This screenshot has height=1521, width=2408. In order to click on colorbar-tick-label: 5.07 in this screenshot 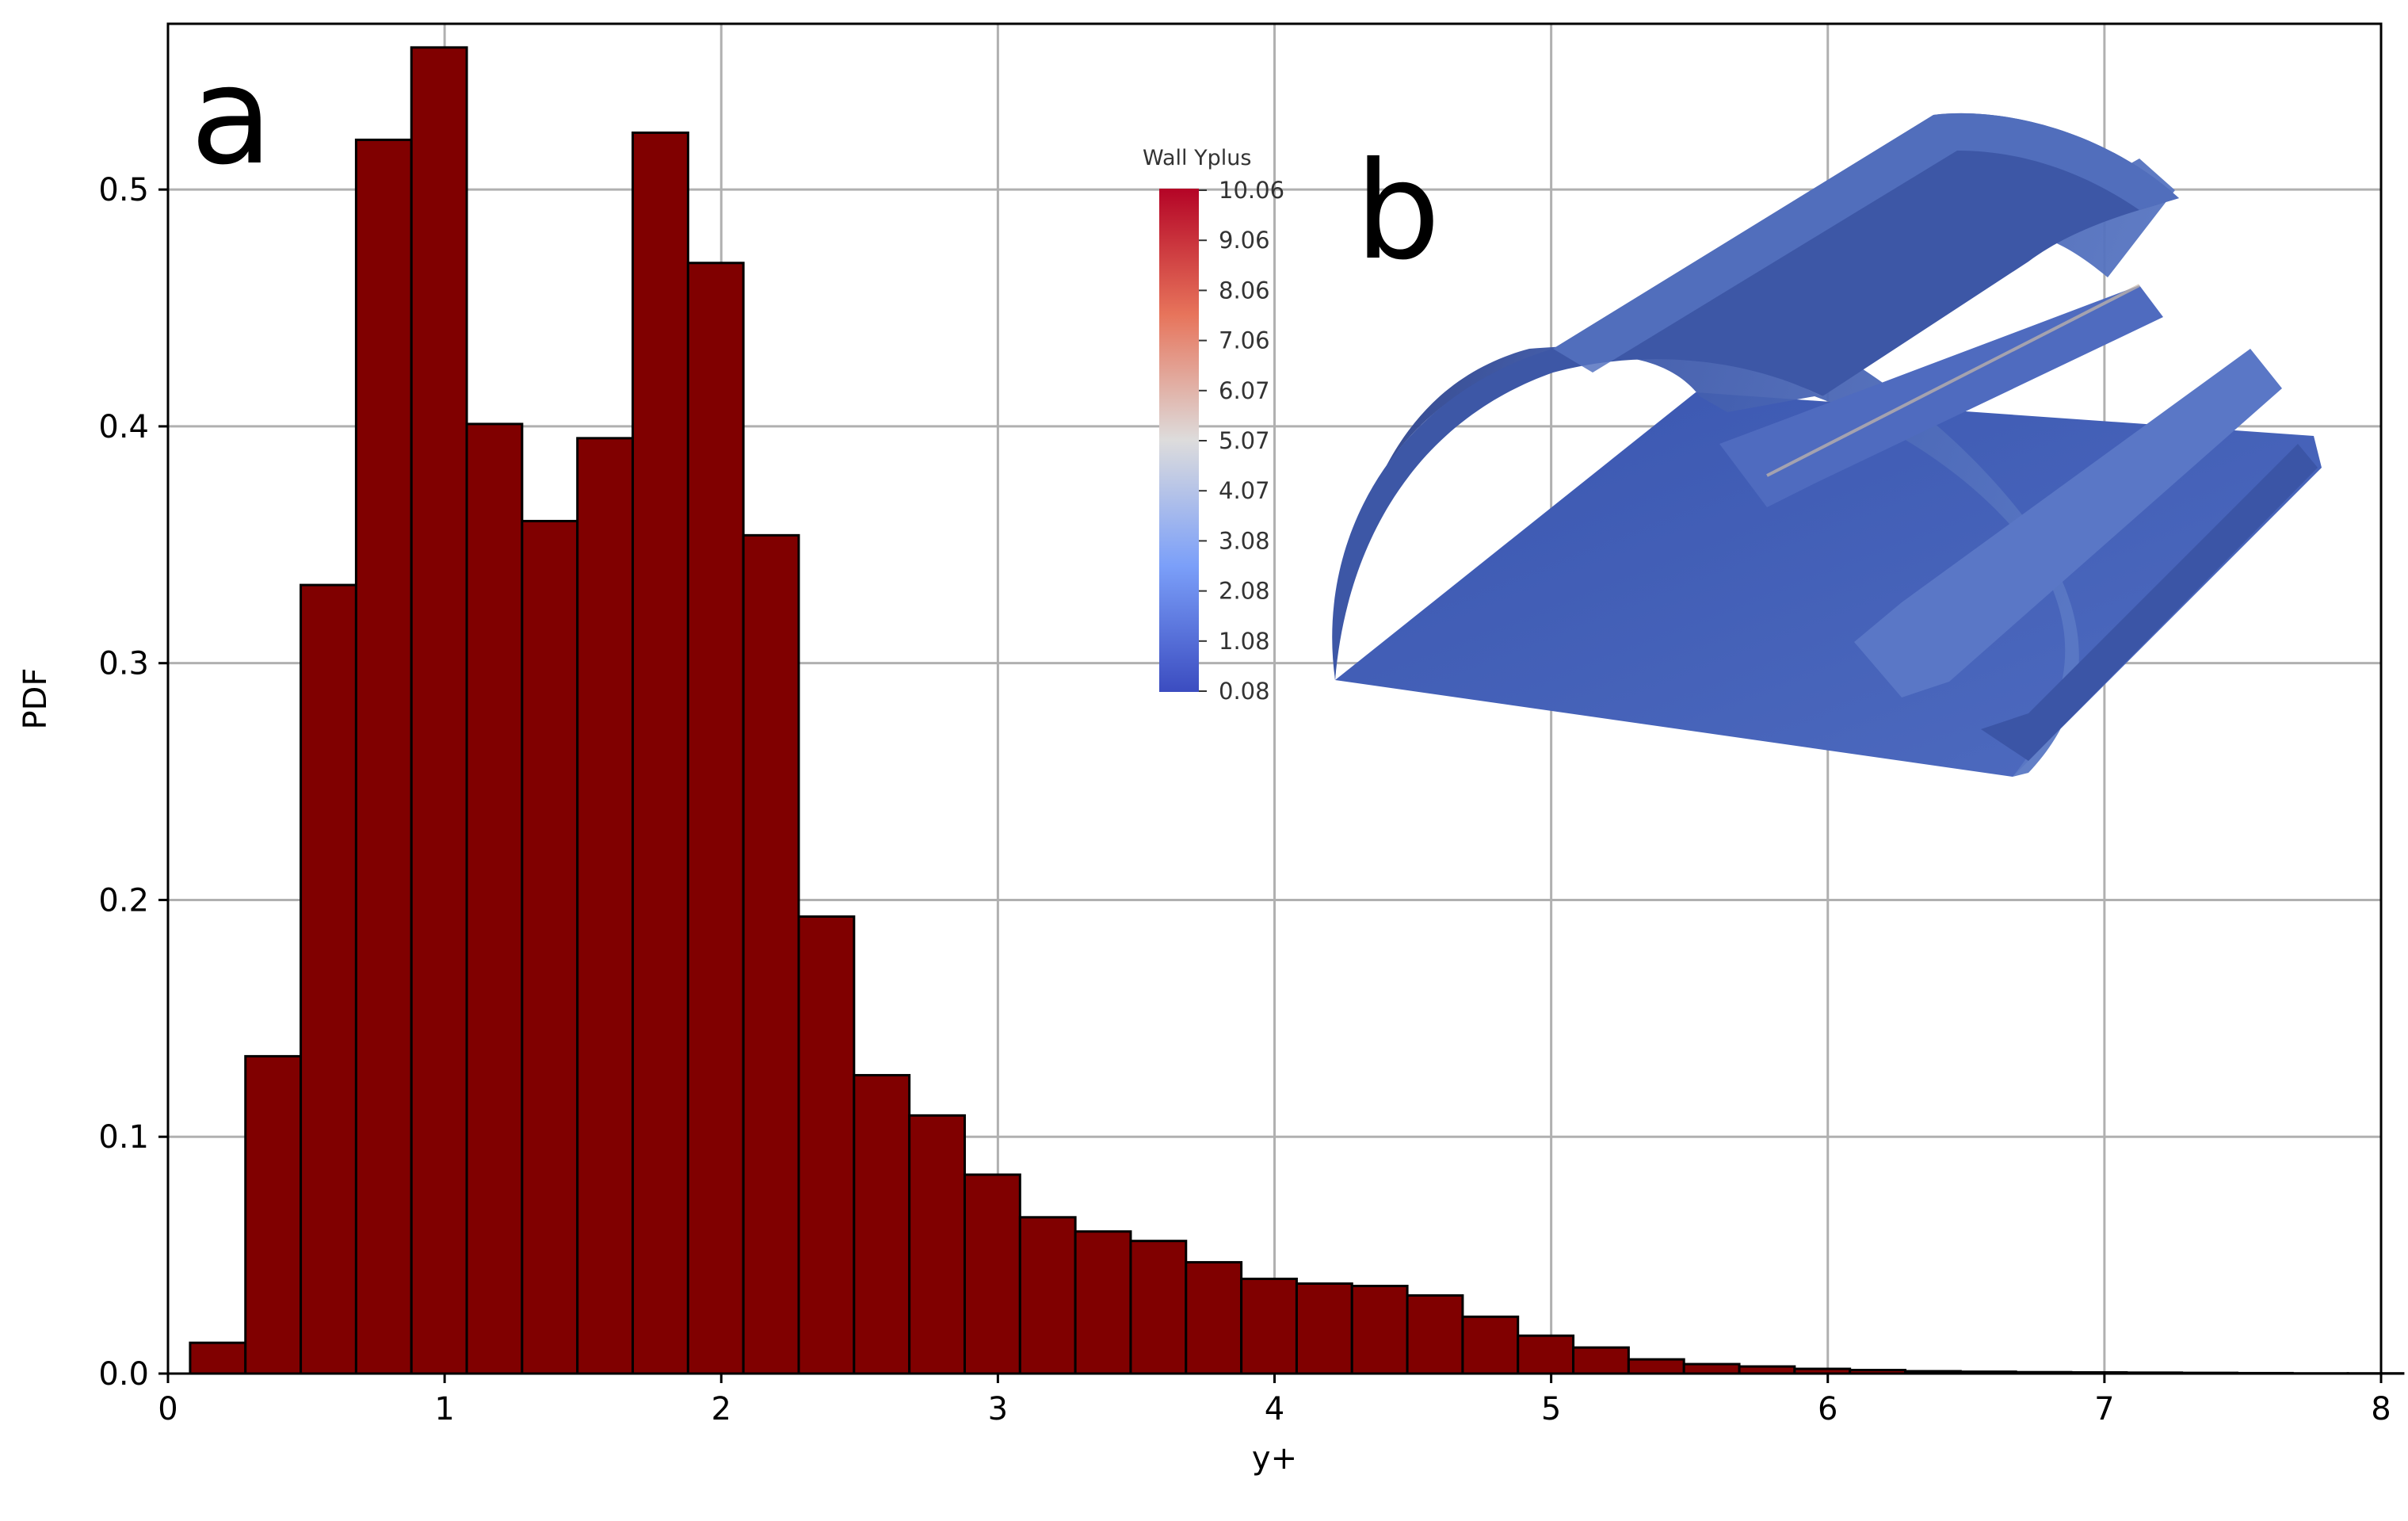, I will do `click(1244, 440)`.